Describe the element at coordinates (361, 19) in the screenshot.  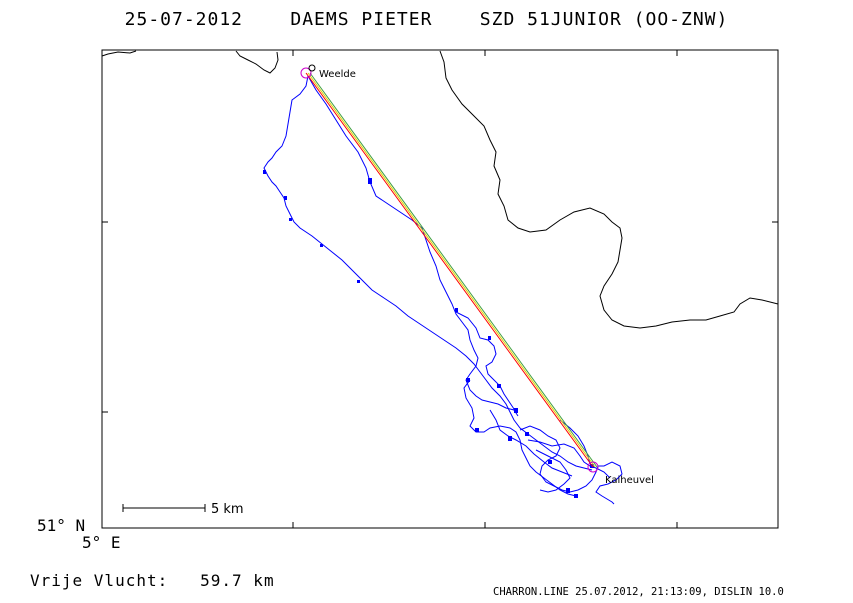
I see `pilot-name: DAEMS PIETER` at that location.